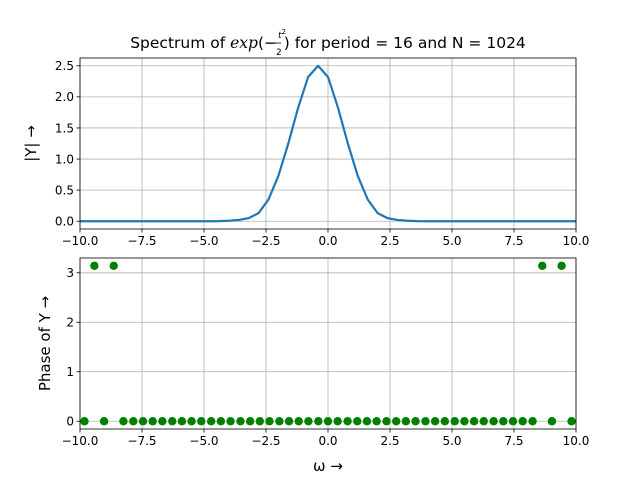 The height and width of the screenshot is (480, 640). I want to click on x-axis-label: ω →, so click(328, 466).